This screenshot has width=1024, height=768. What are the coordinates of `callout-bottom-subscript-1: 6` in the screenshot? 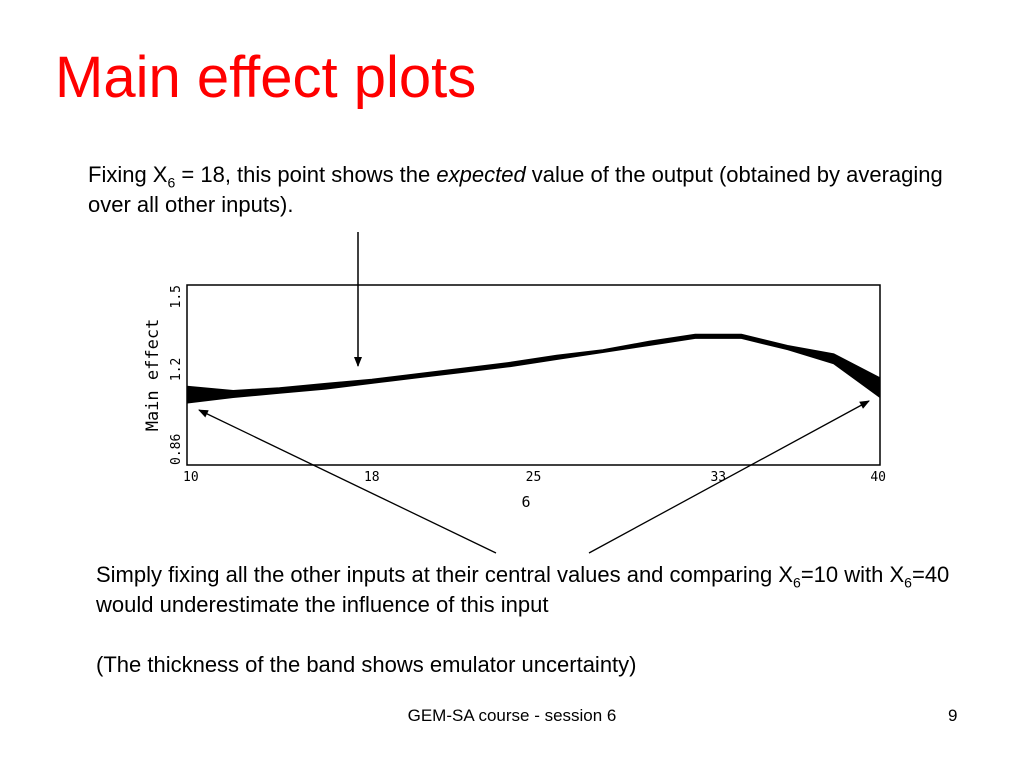 It's located at (797, 582).